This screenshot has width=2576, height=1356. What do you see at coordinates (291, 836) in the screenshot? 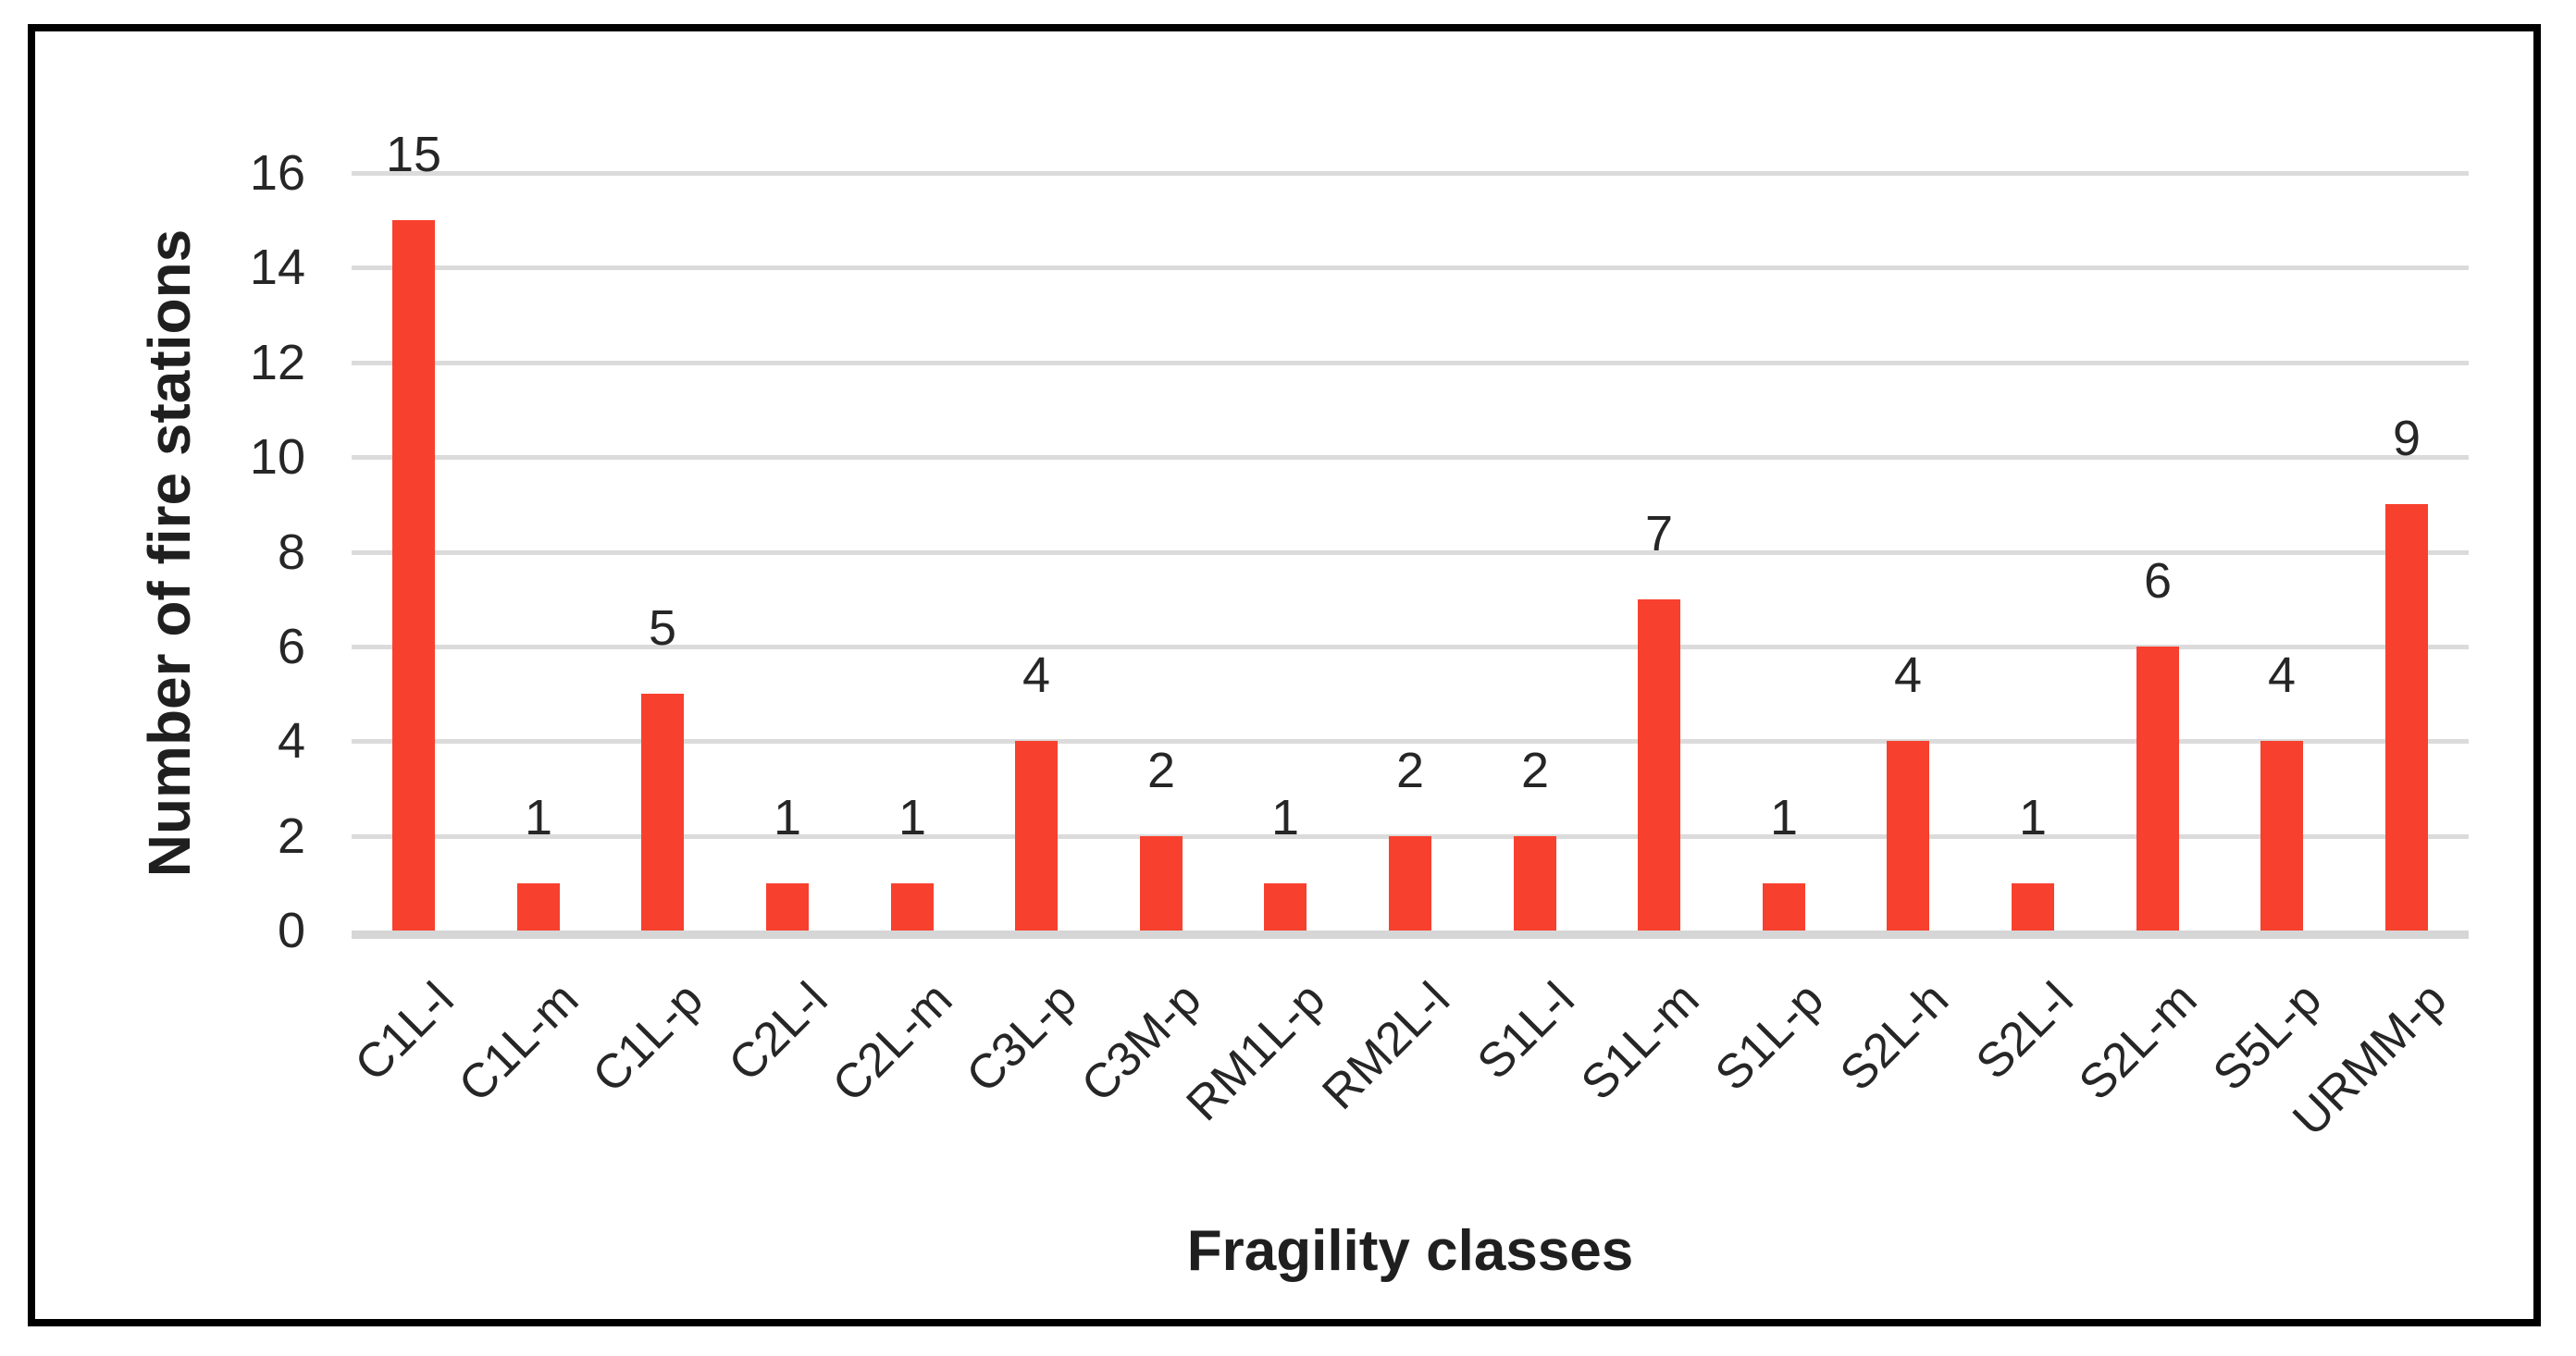
I see `y-tick-label: 2` at bounding box center [291, 836].